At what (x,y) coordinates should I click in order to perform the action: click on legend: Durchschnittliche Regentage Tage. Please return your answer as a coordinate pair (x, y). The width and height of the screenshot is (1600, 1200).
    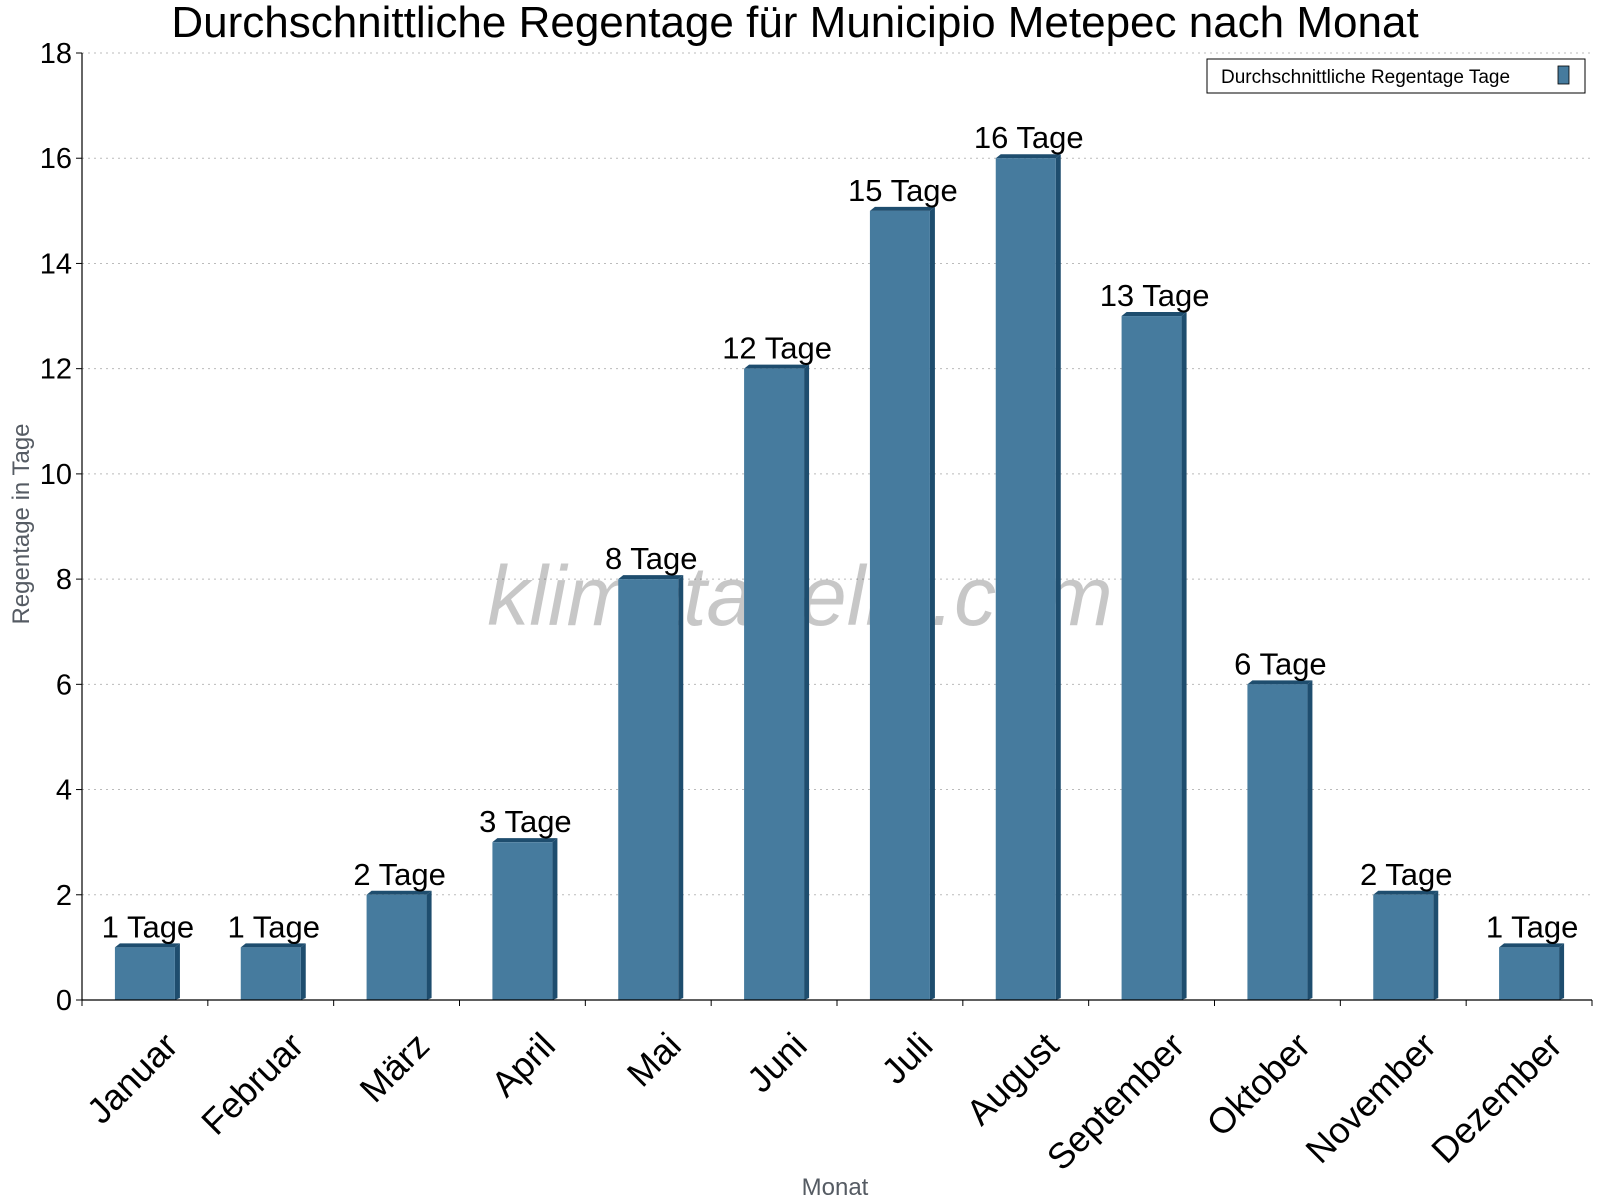
    Looking at the image, I should click on (1396, 76).